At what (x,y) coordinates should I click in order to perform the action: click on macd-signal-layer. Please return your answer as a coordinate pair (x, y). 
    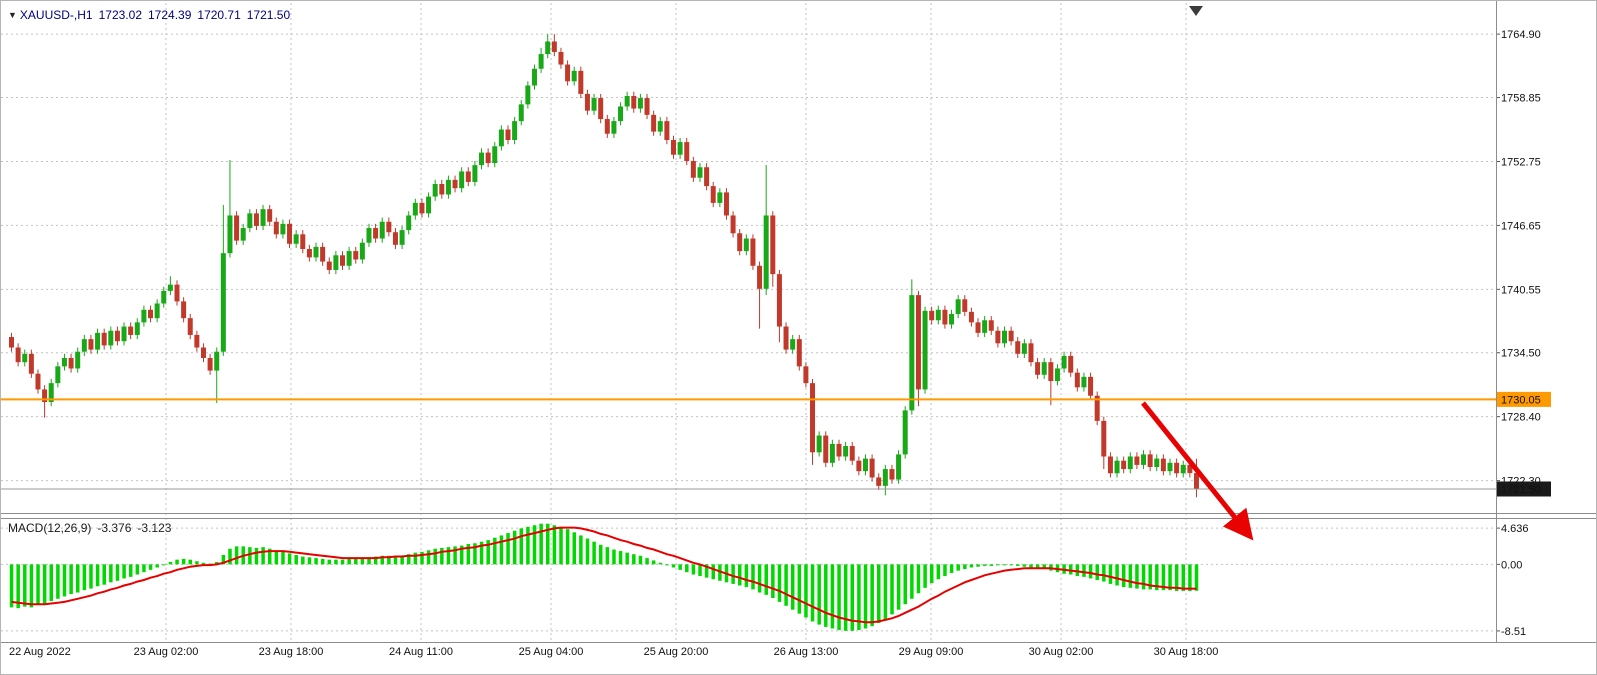
    Looking at the image, I should click on (604, 575).